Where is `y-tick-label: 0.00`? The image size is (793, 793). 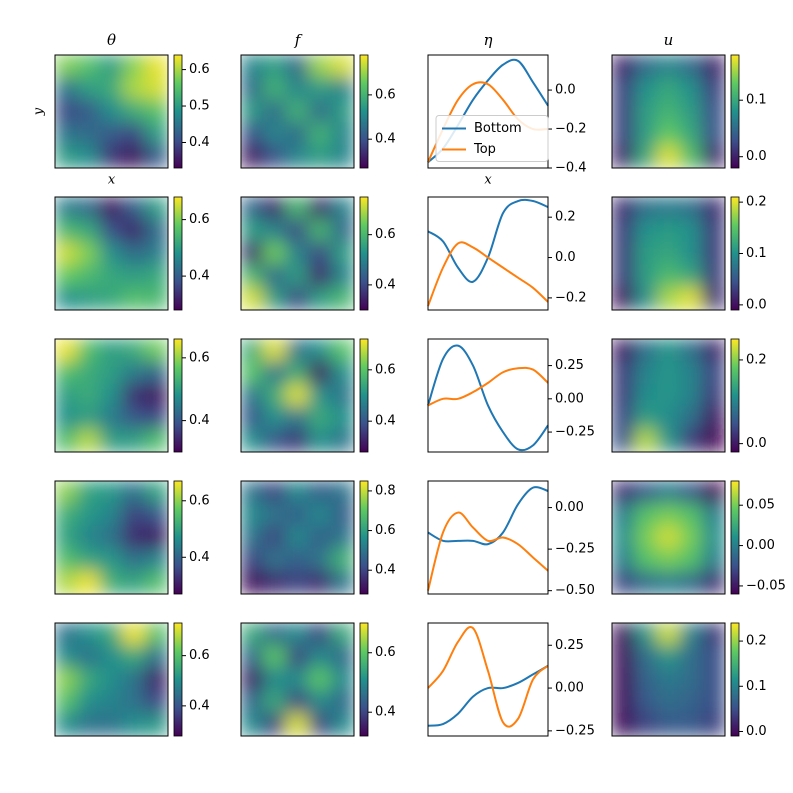 y-tick-label: 0.00 is located at coordinates (569, 507).